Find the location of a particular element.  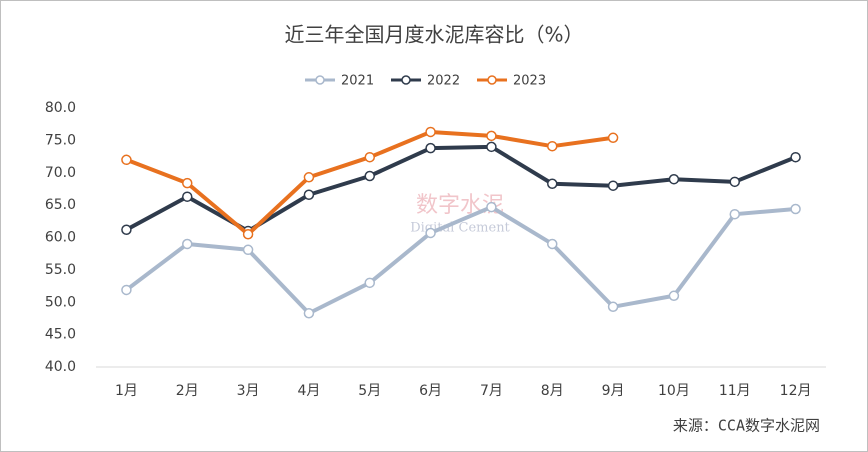

legend-label: 2023 is located at coordinates (529, 81).